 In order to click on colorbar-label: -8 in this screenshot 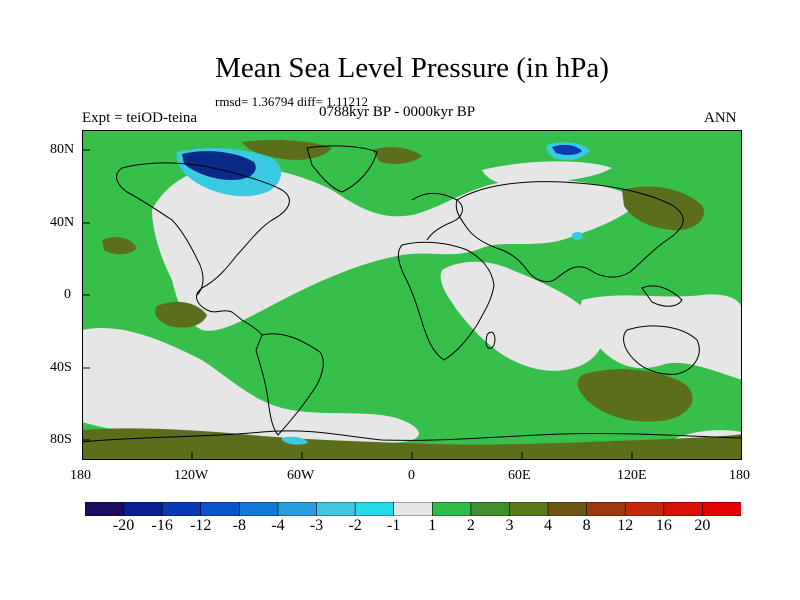, I will do `click(239, 525)`.